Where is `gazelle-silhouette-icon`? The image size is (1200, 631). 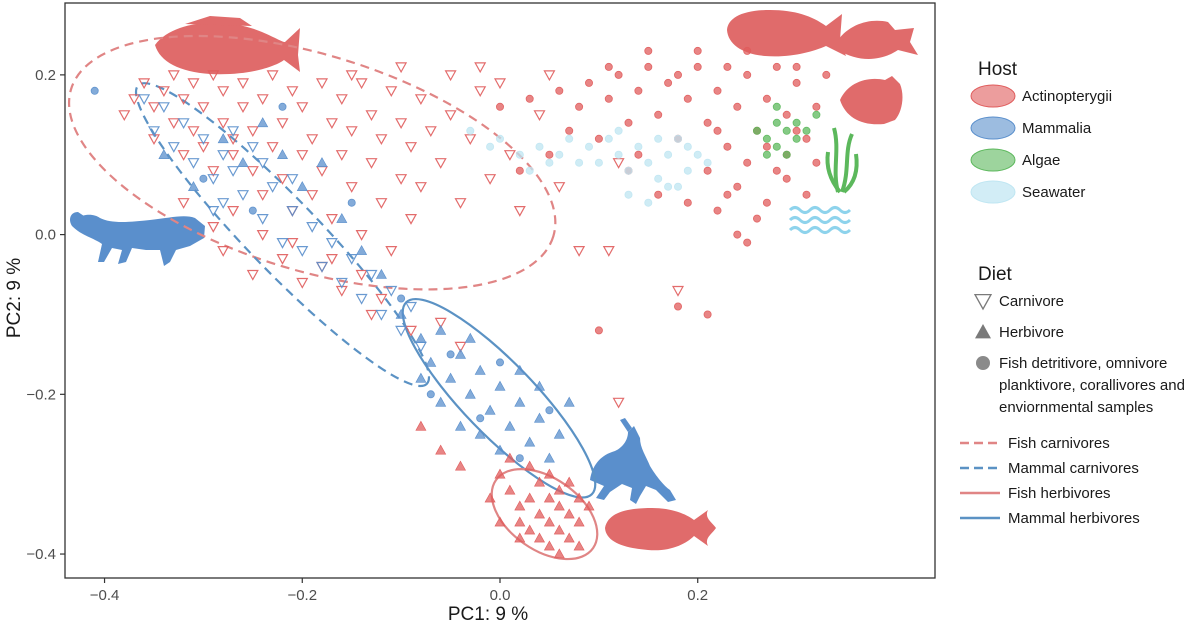 gazelle-silhouette-icon is located at coordinates (633, 461).